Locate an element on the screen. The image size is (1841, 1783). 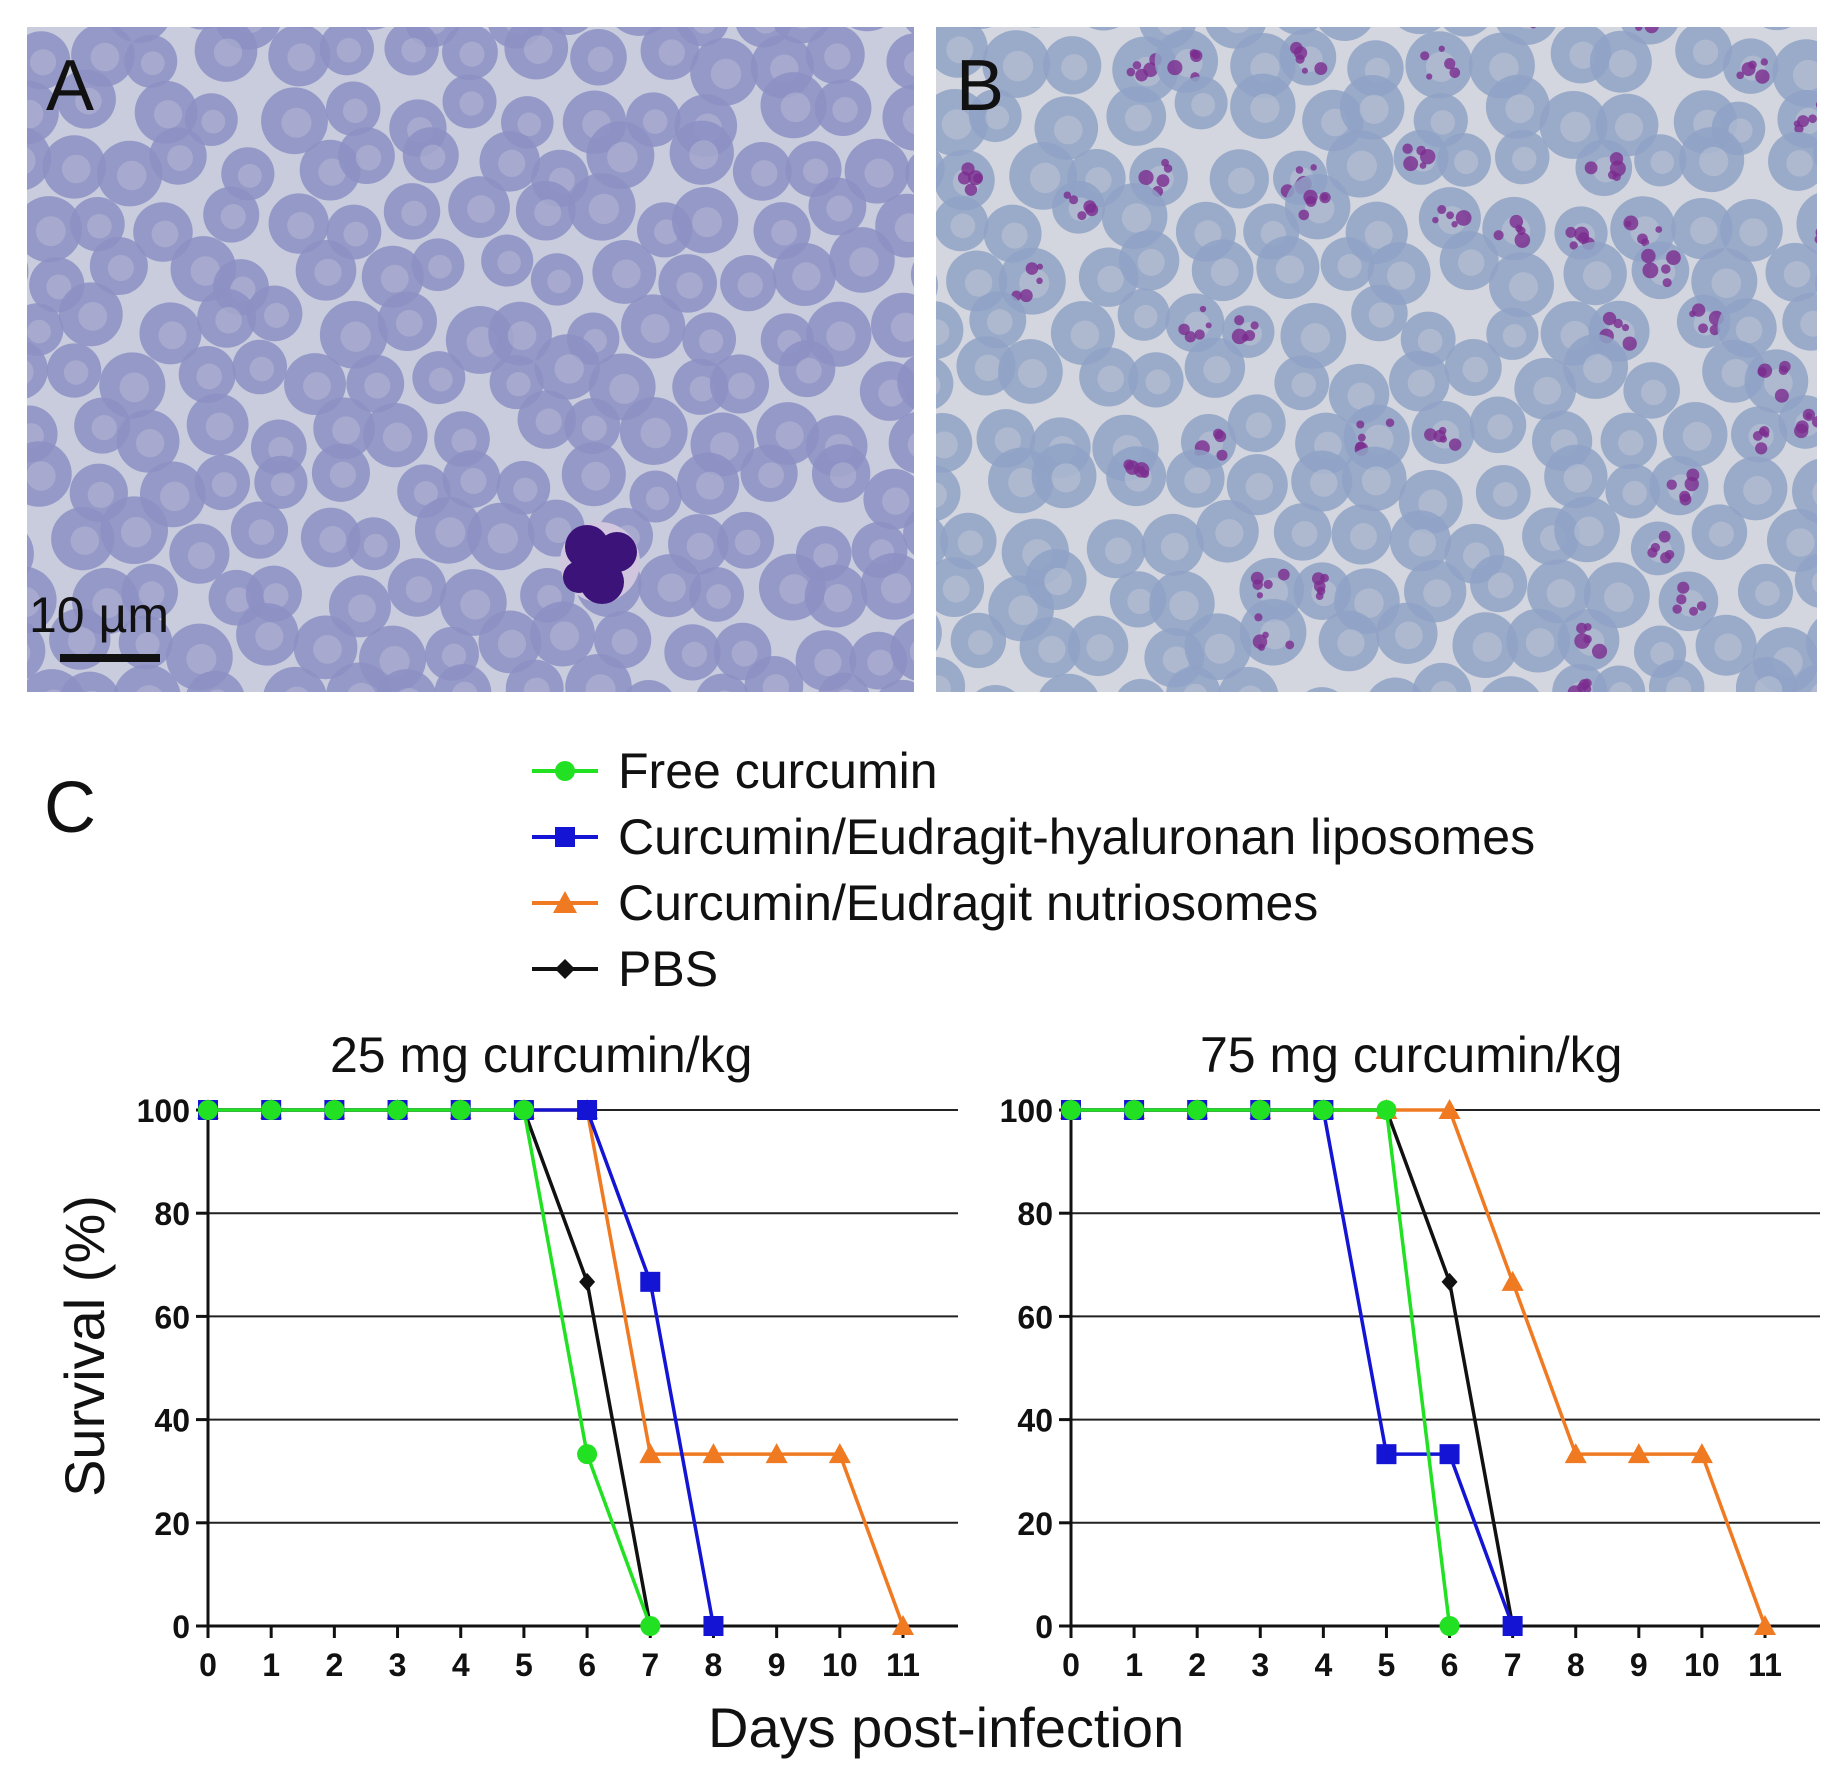
chart-1: 0 20 40 60 80 100 0 1 2 3 4 5 6 7 8 9 10 11 is located at coordinates (1410, 1388).